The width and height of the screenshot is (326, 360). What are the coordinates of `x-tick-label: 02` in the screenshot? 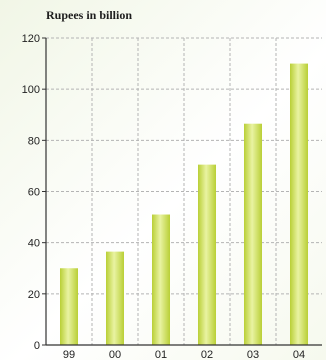 It's located at (207, 354).